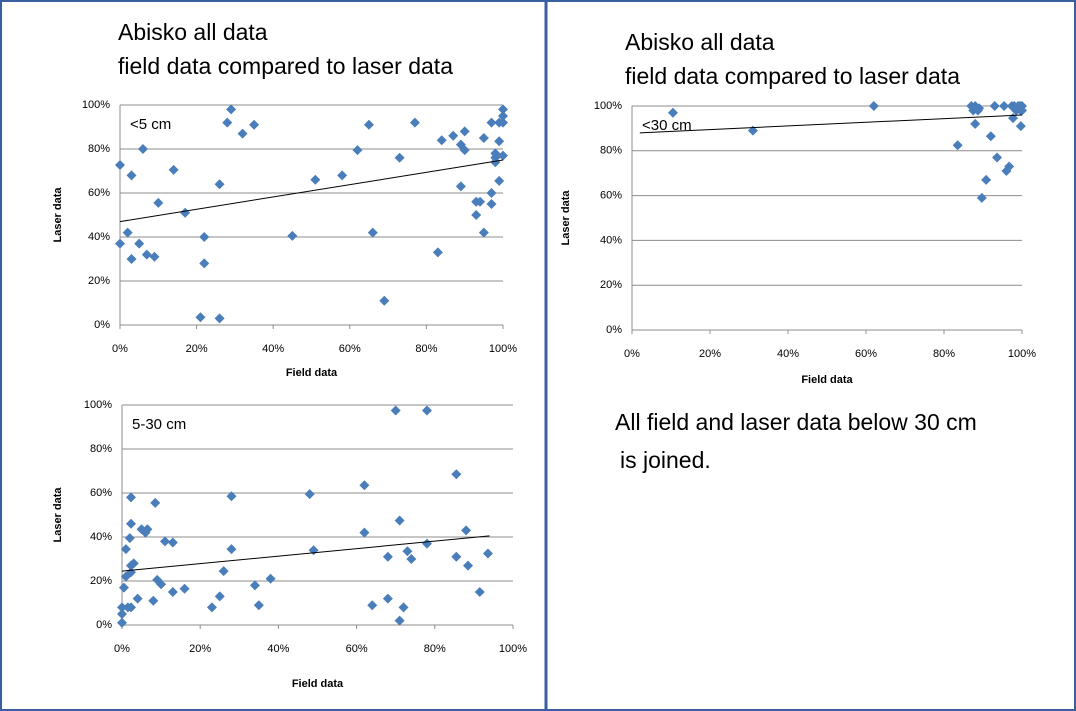  Describe the element at coordinates (796, 422) in the screenshot. I see `note: All field and laser data below 30 cm` at that location.